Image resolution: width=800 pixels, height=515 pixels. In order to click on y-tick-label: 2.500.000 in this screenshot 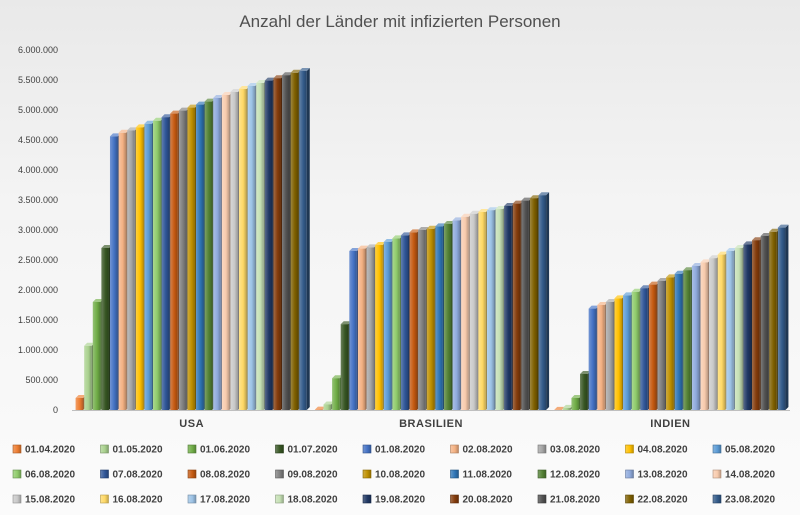, I will do `click(38, 260)`.